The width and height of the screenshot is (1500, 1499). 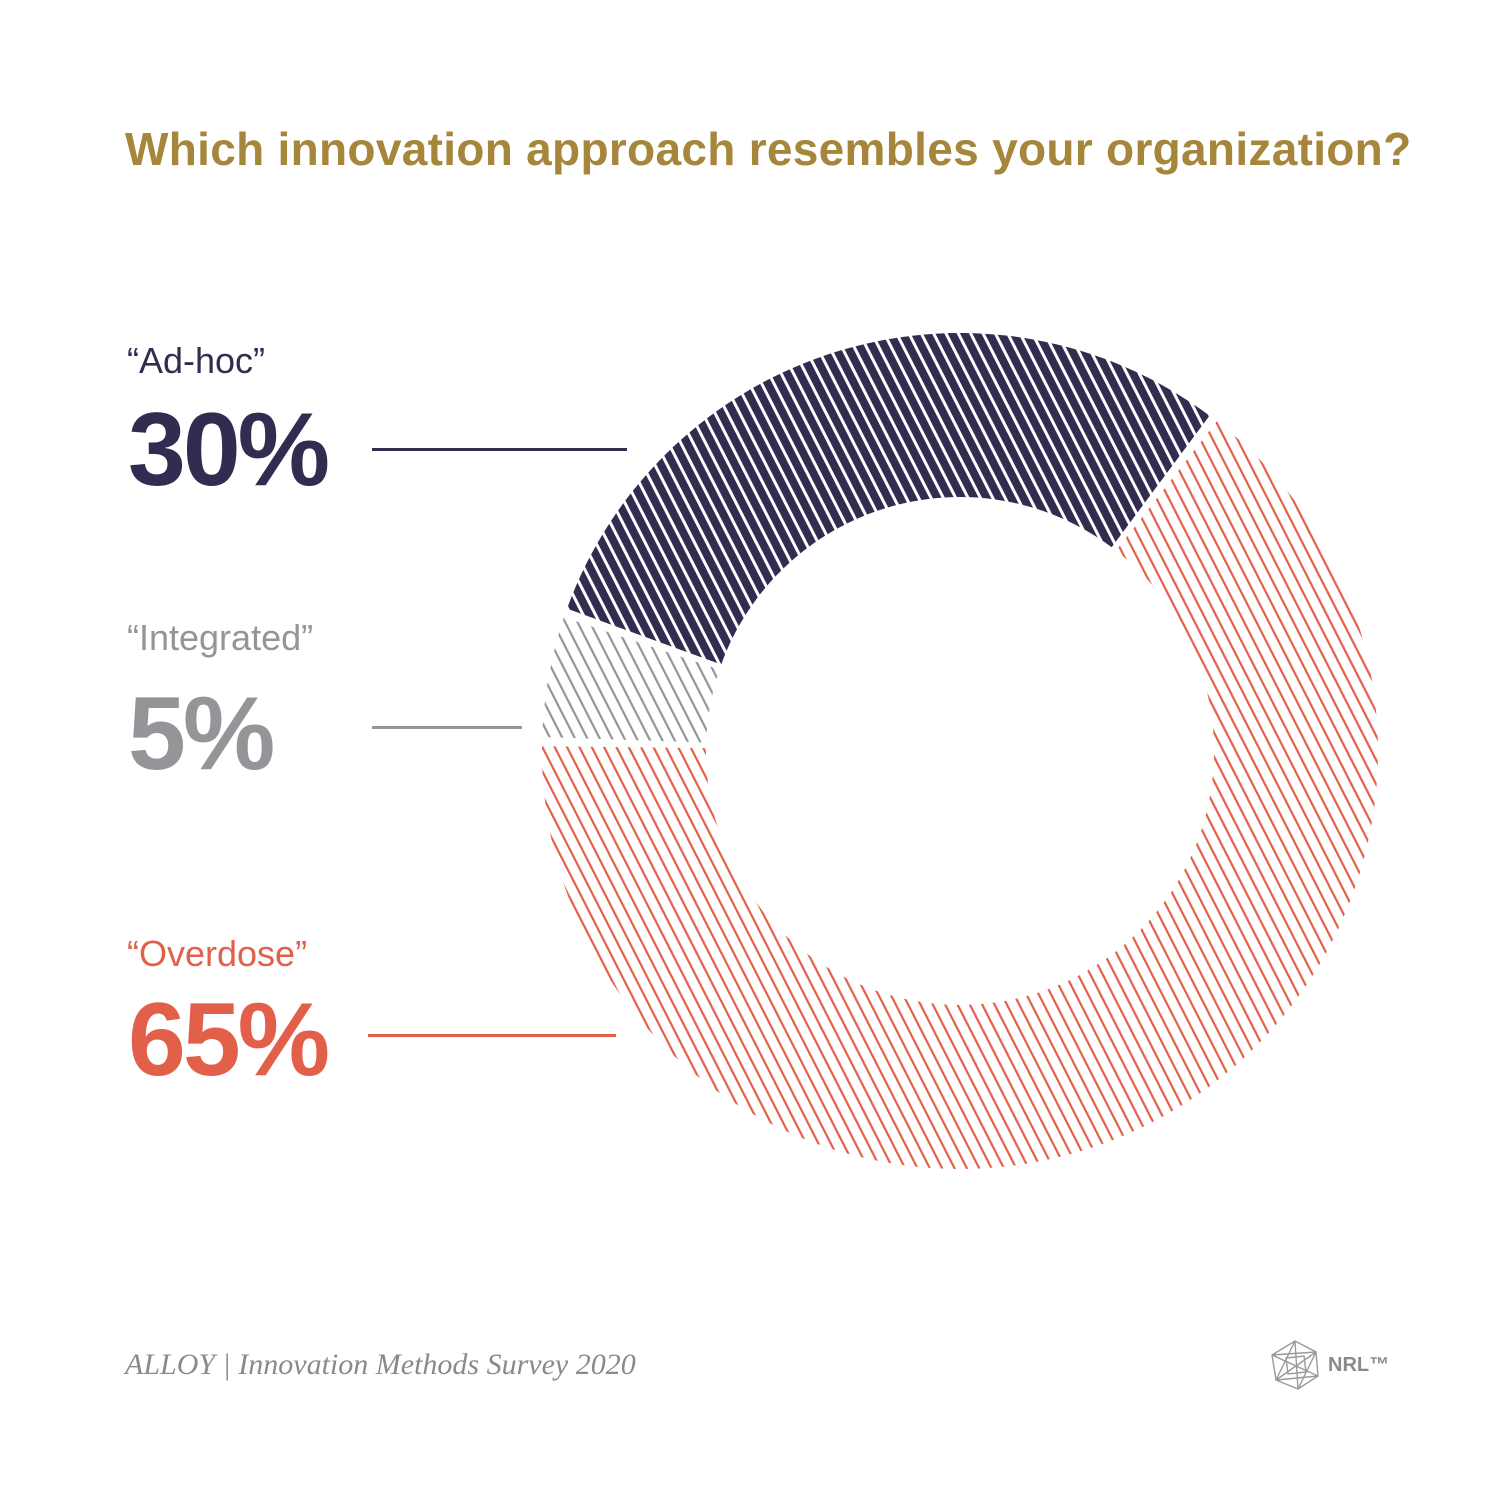 I want to click on donut-slice-adhoc, so click(x=888, y=498).